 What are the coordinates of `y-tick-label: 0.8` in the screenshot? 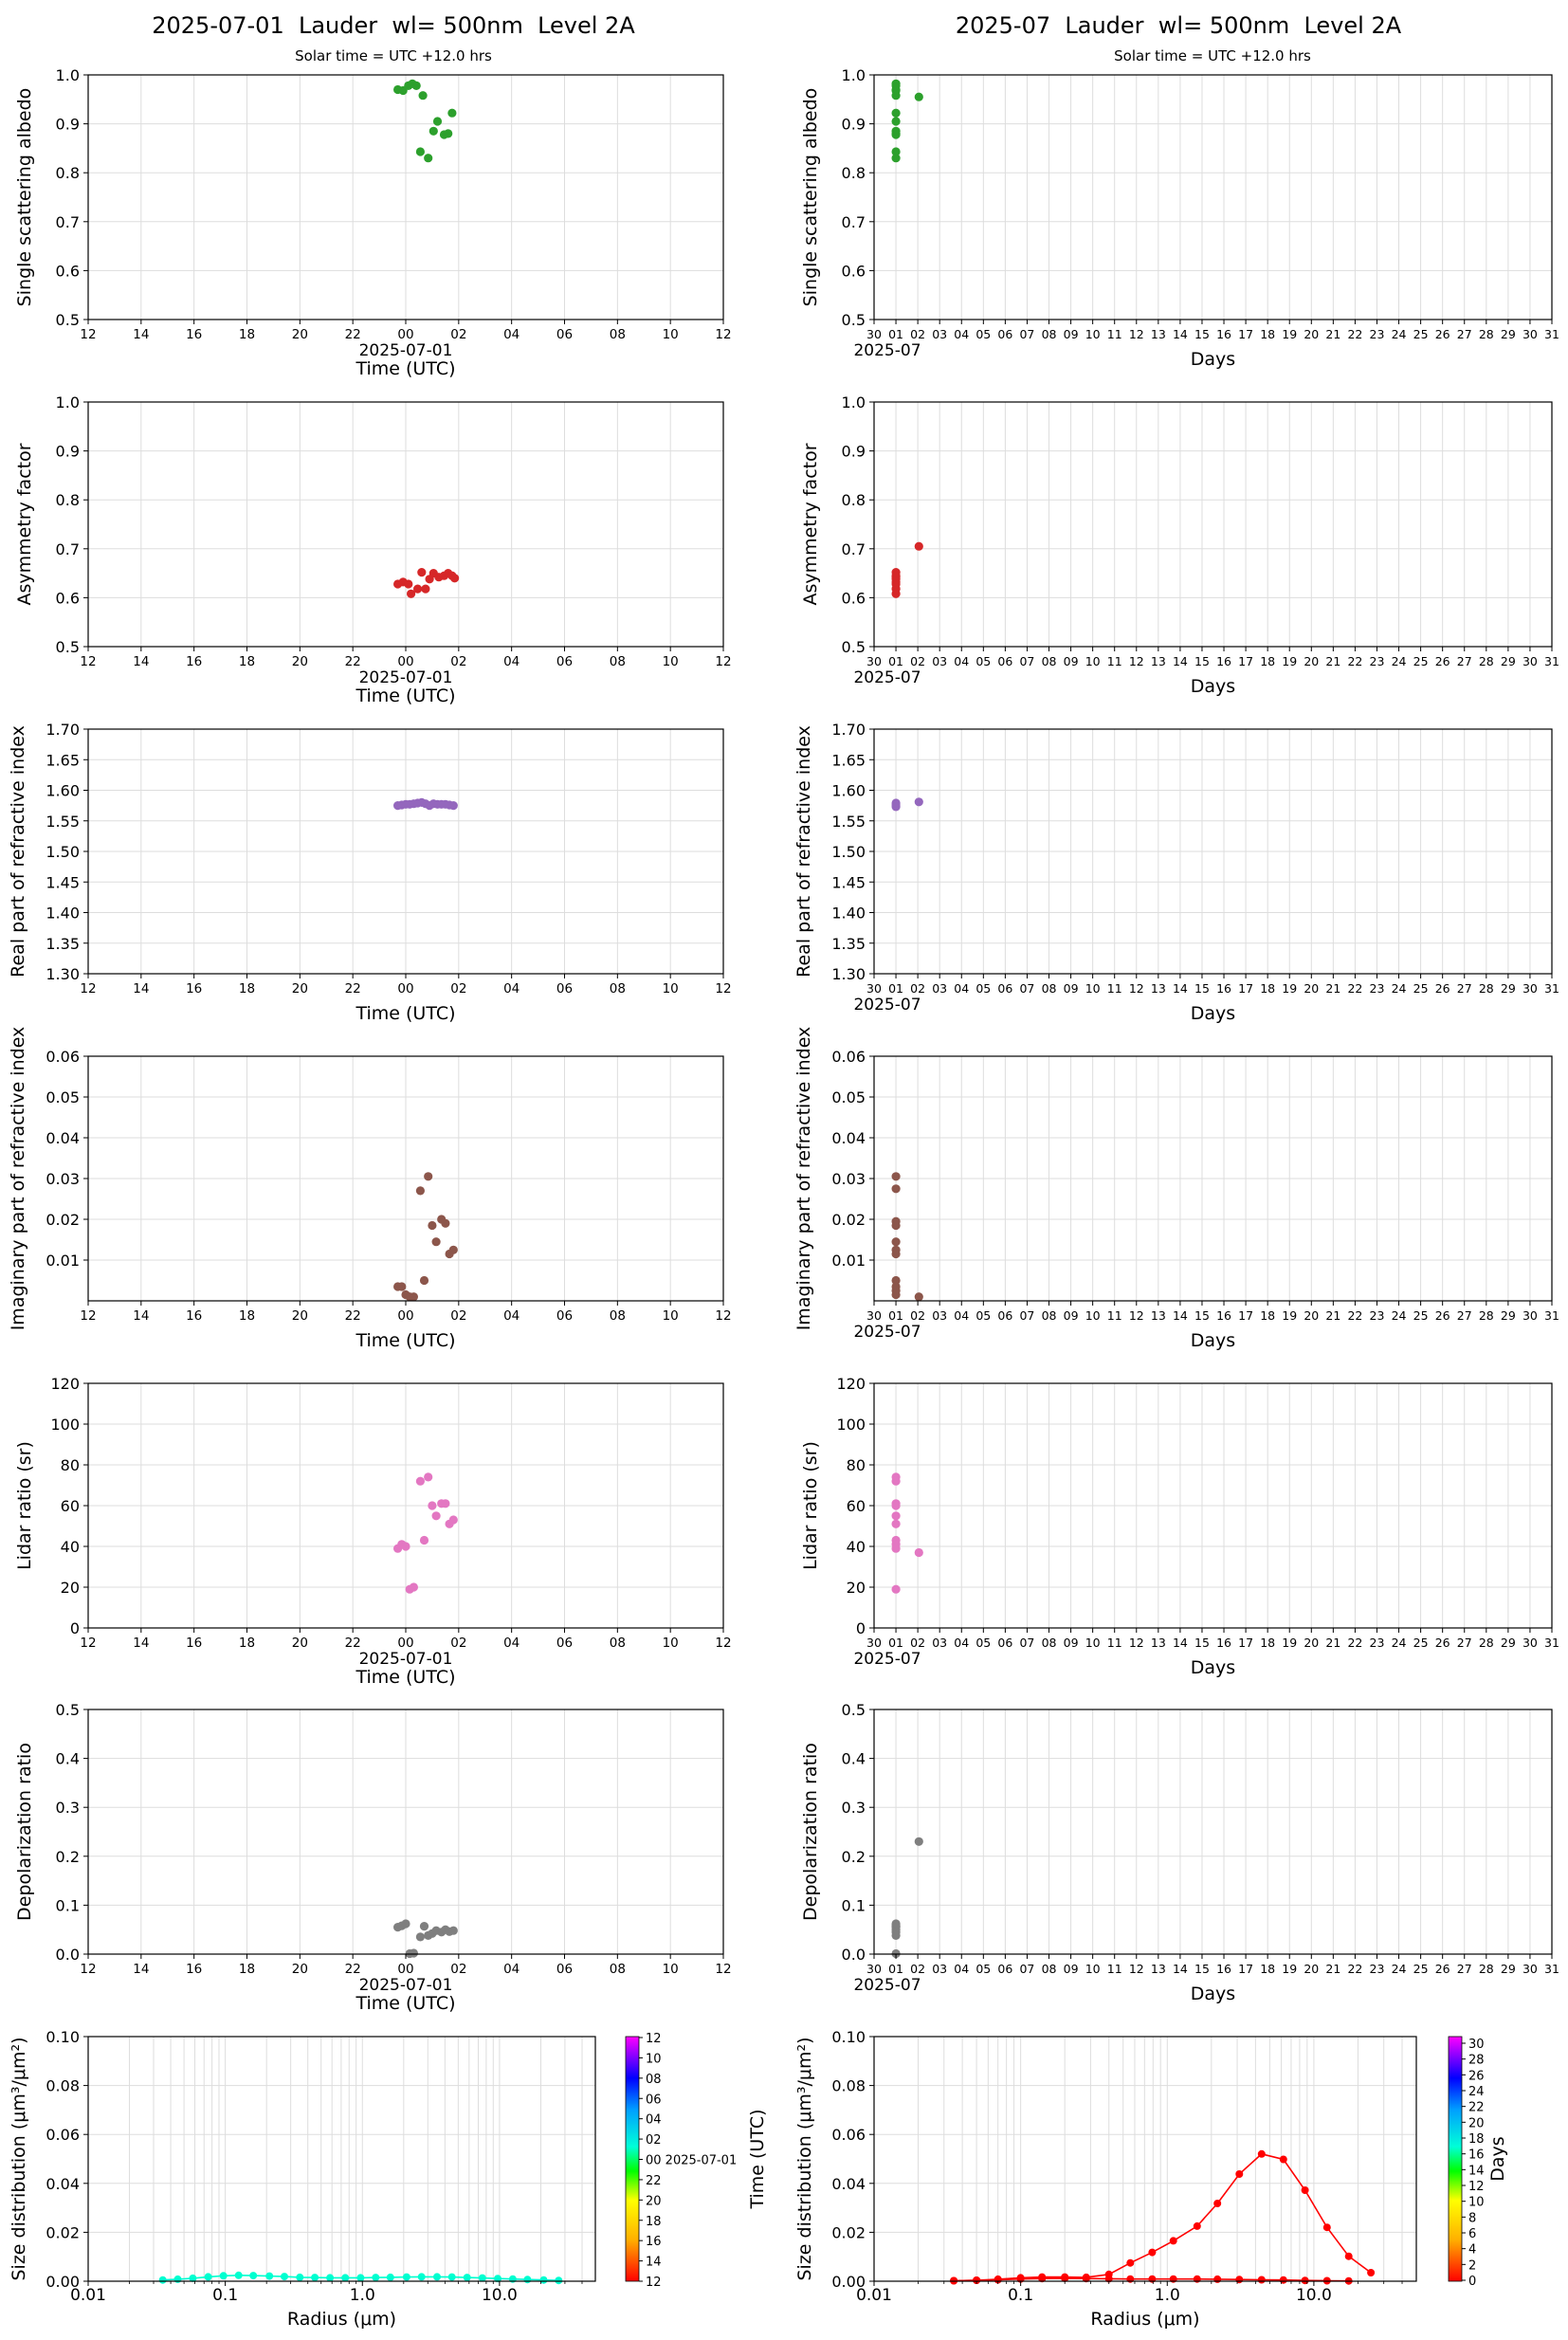 It's located at (854, 500).